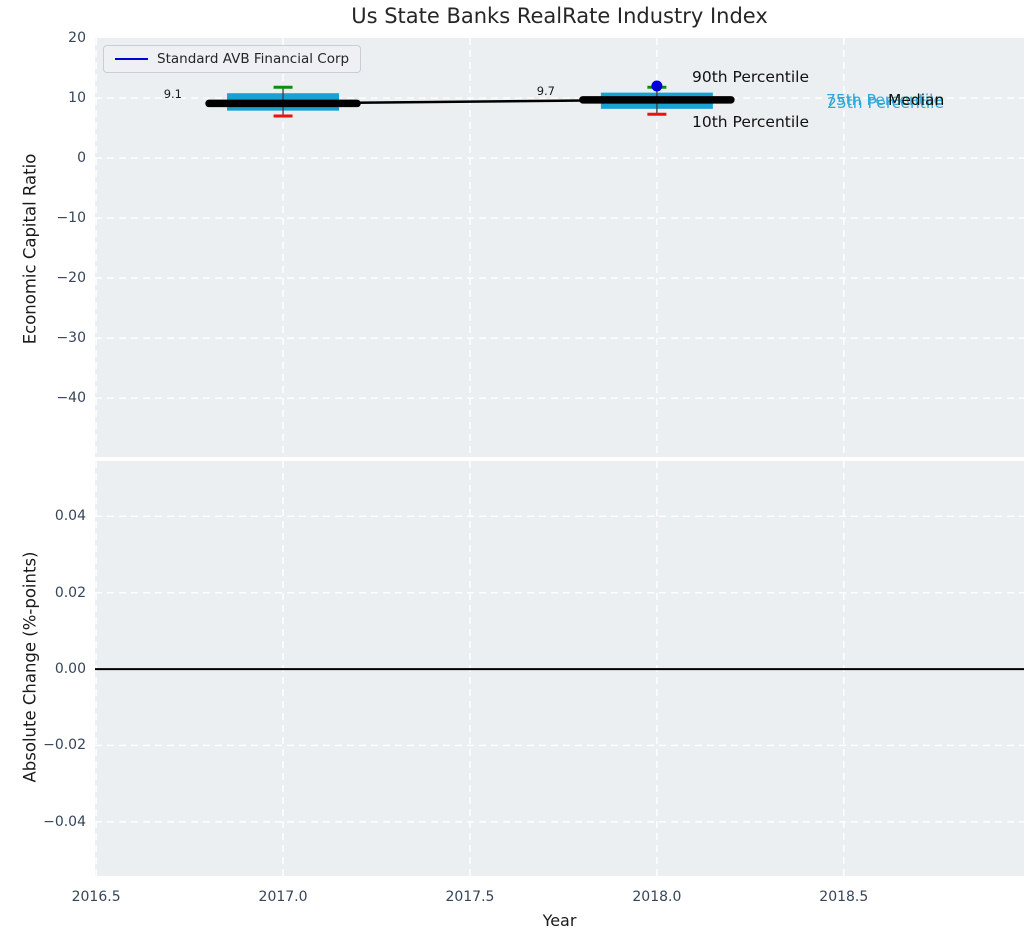 Image resolution: width=1034 pixels, height=942 pixels. Describe the element at coordinates (30, 249) in the screenshot. I see `y-axis-label-top: Economic Capital Ratio` at that location.